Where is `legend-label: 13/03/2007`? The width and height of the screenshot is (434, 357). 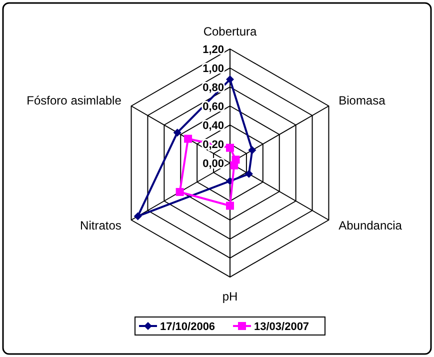 legend-label: 13/03/2007 is located at coordinates (282, 327).